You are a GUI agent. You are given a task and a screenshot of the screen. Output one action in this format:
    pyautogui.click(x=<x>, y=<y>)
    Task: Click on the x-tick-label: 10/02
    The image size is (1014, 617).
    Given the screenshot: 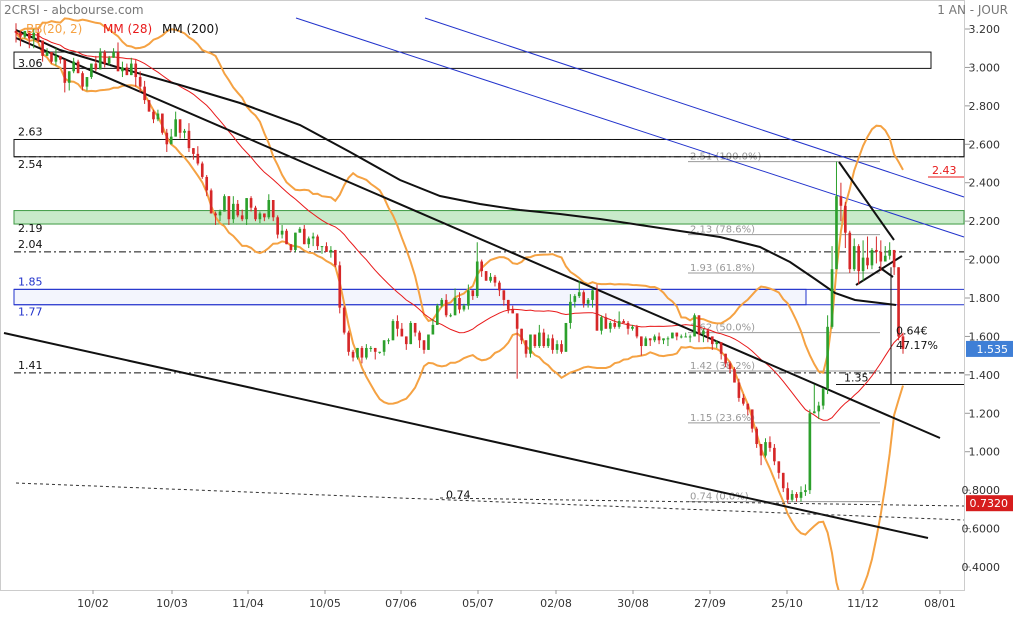 What is the action you would take?
    pyautogui.click(x=93, y=603)
    